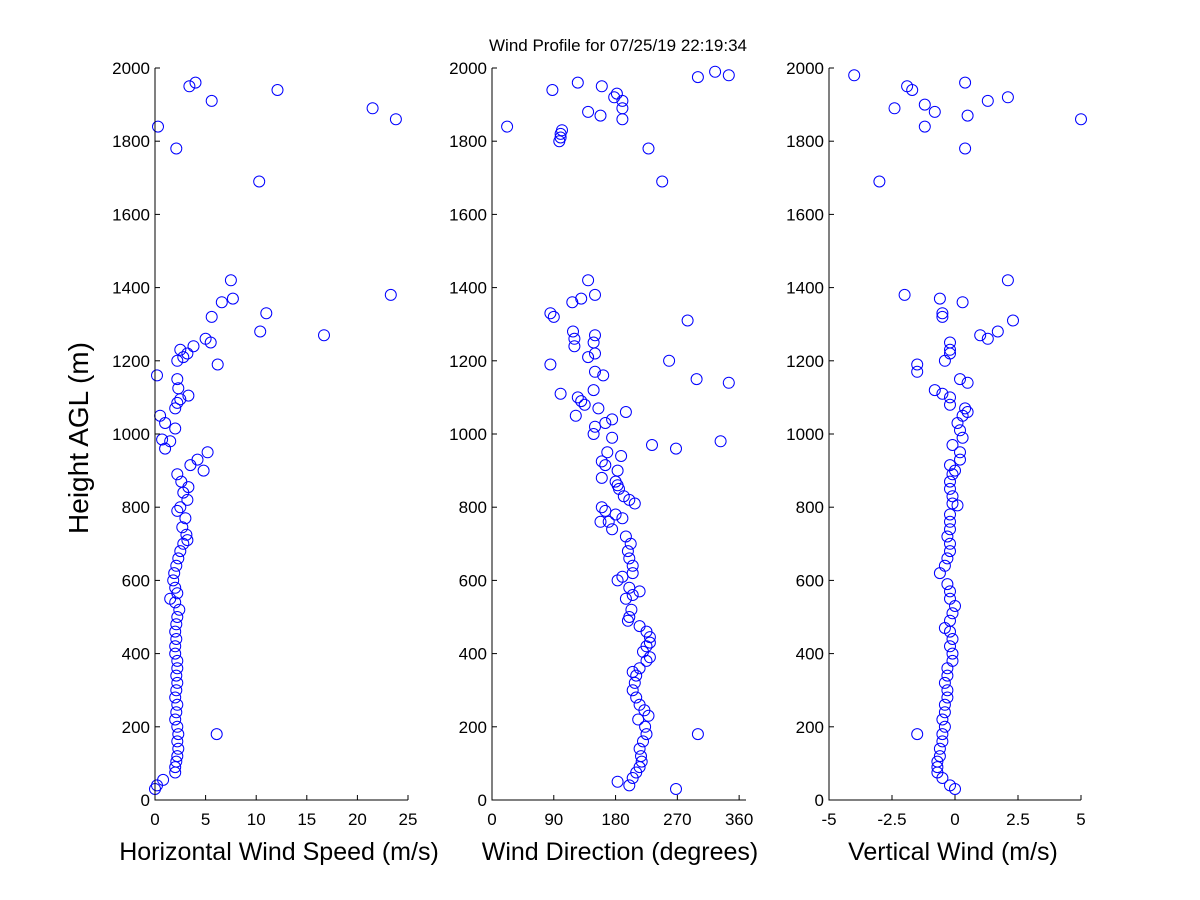 The width and height of the screenshot is (1200, 900). What do you see at coordinates (473, 727) in the screenshot?
I see `direction-ytick-label: 200` at bounding box center [473, 727].